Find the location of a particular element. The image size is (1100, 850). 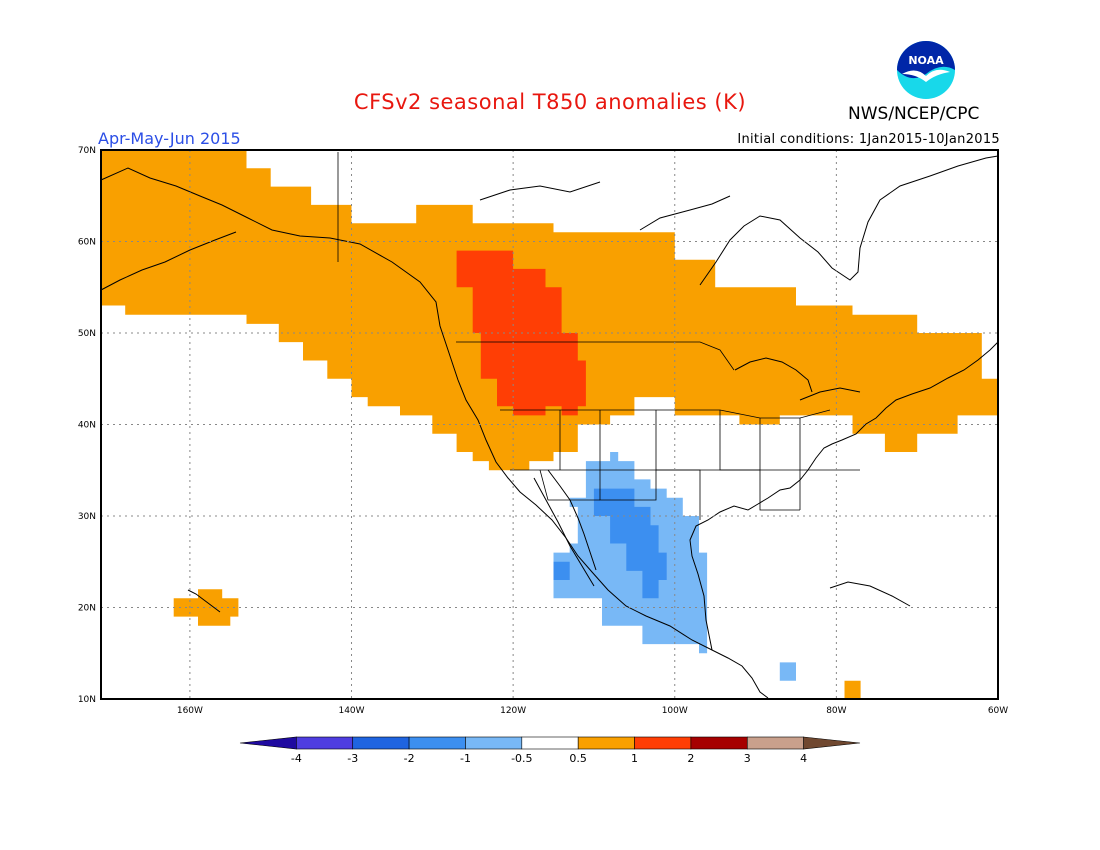

legend-label: 3 is located at coordinates (747, 758).